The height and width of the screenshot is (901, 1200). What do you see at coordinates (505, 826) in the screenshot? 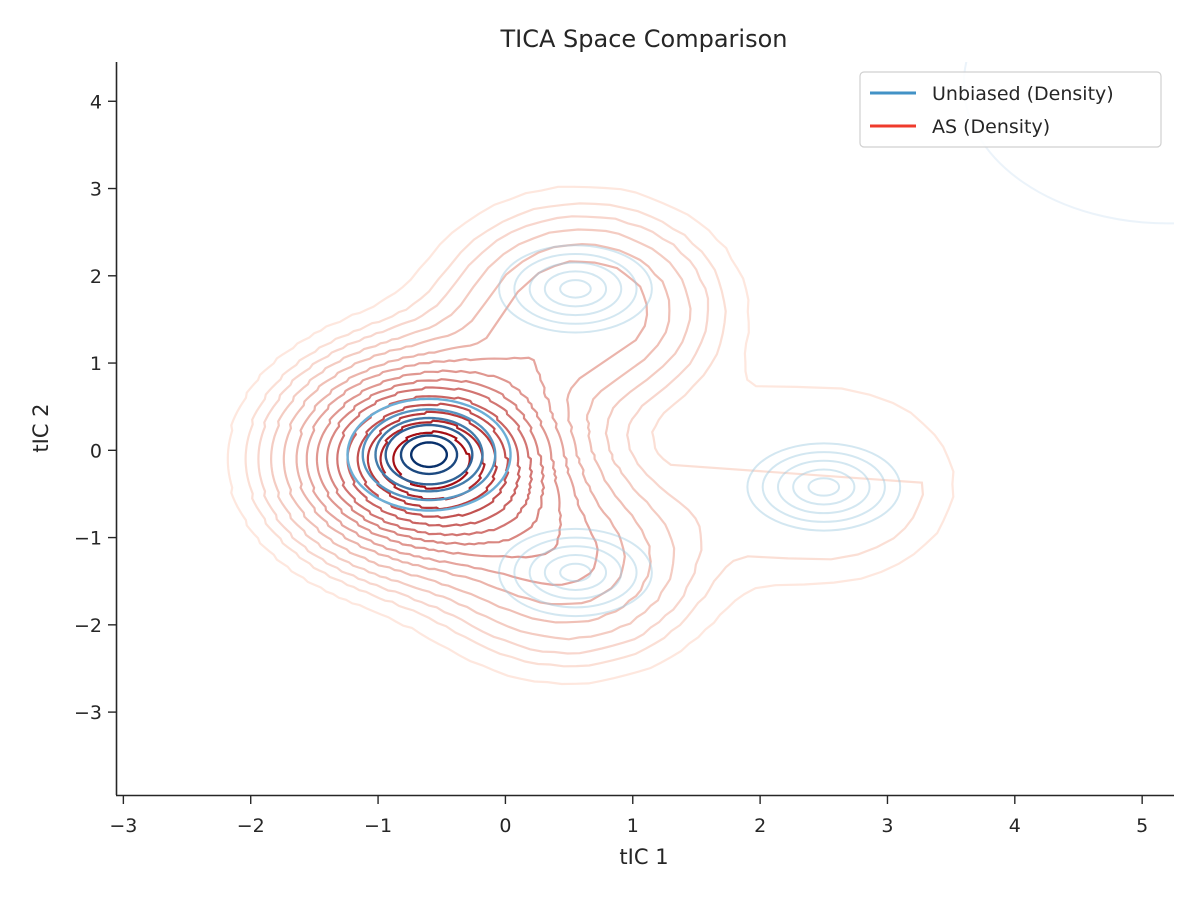
I see `x-tick-label: 0` at bounding box center [505, 826].